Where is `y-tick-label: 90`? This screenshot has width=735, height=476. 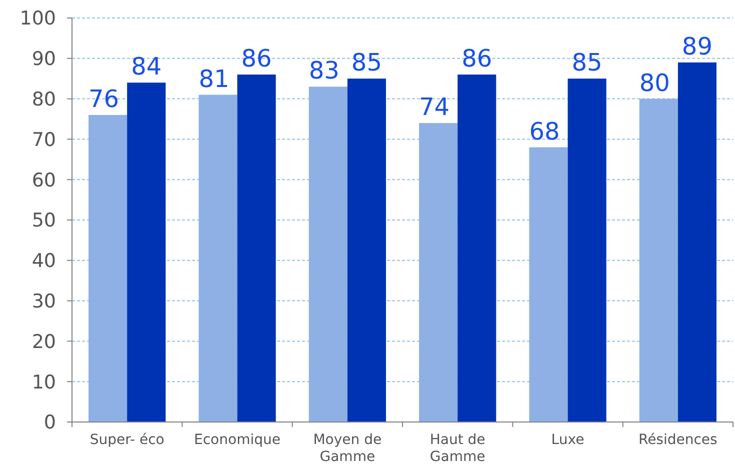
y-tick-label: 90 is located at coordinates (44, 59).